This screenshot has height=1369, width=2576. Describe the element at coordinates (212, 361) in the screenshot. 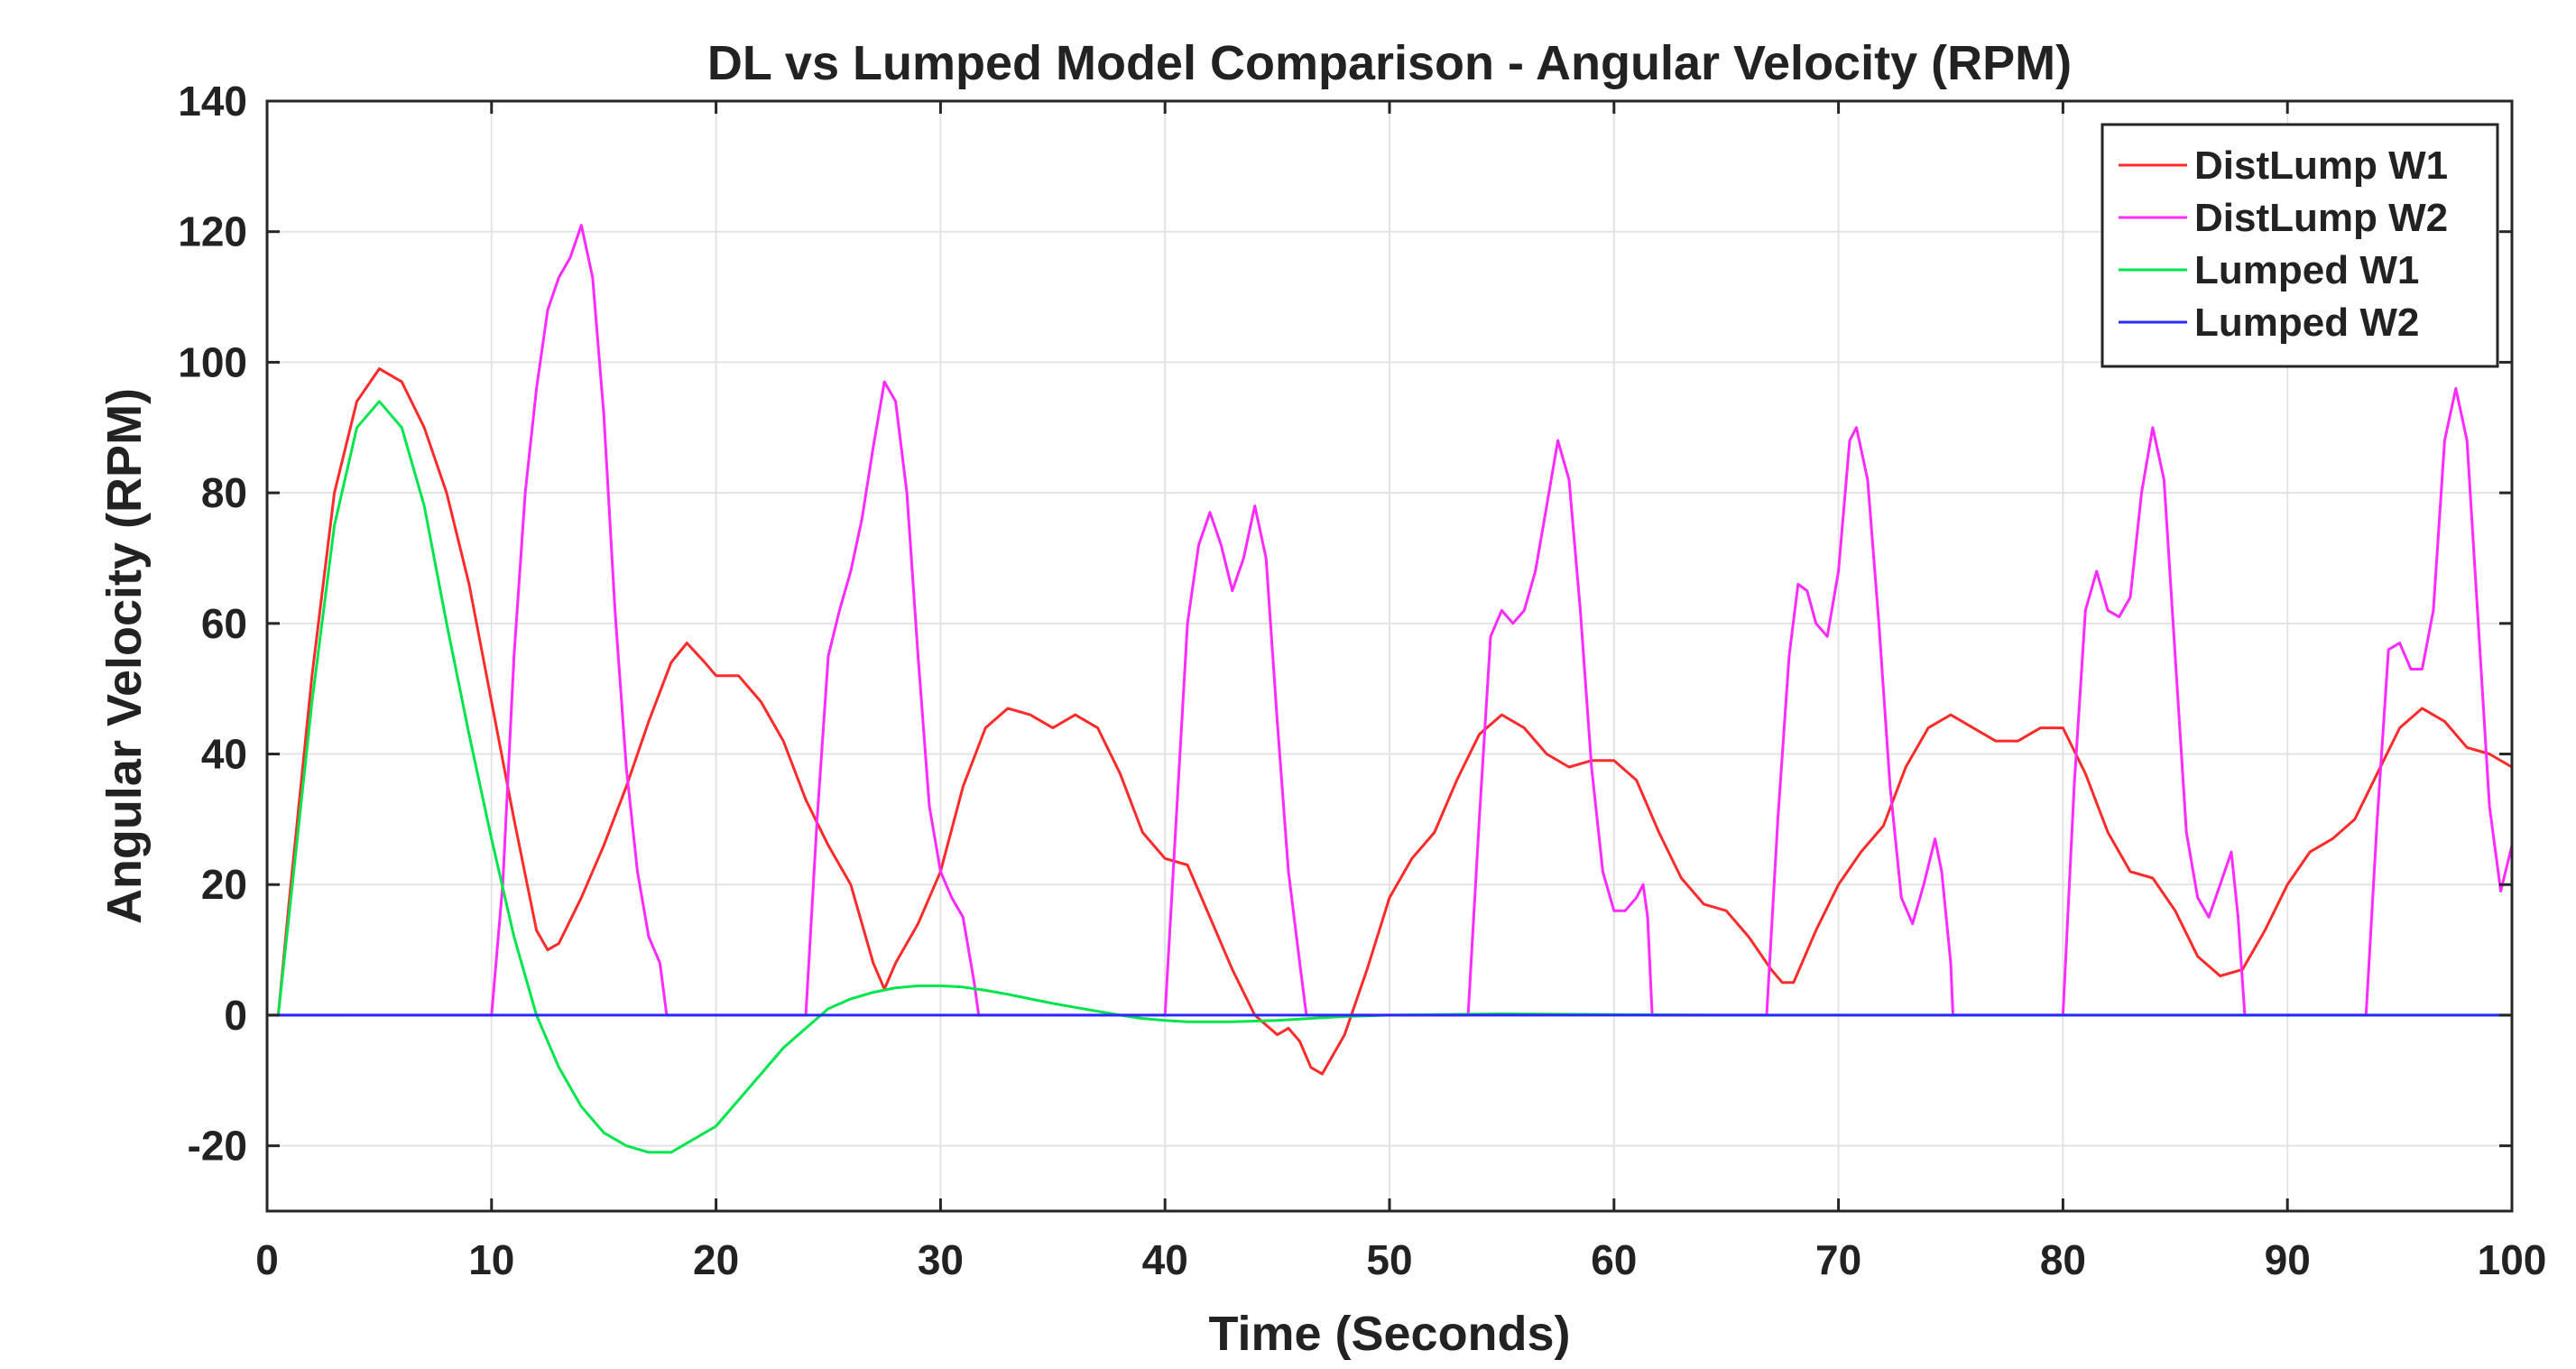

I see `y-tick-label: 100` at that location.